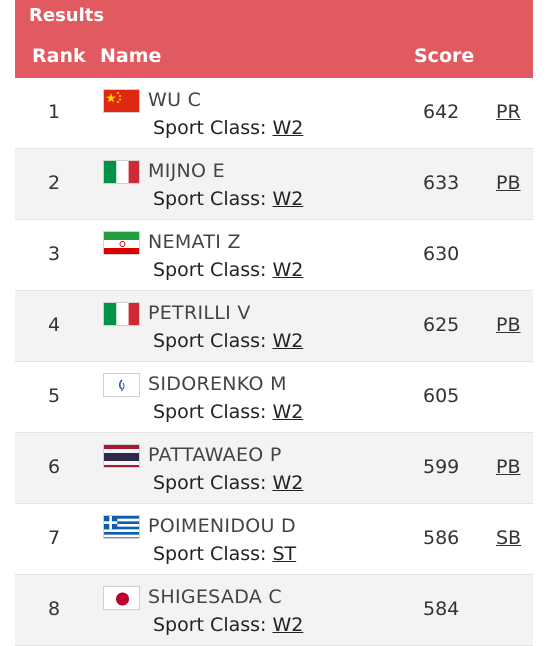  I want to click on table-row: 3 NEMATI Z Sport Class: W2 630, so click(274, 255).